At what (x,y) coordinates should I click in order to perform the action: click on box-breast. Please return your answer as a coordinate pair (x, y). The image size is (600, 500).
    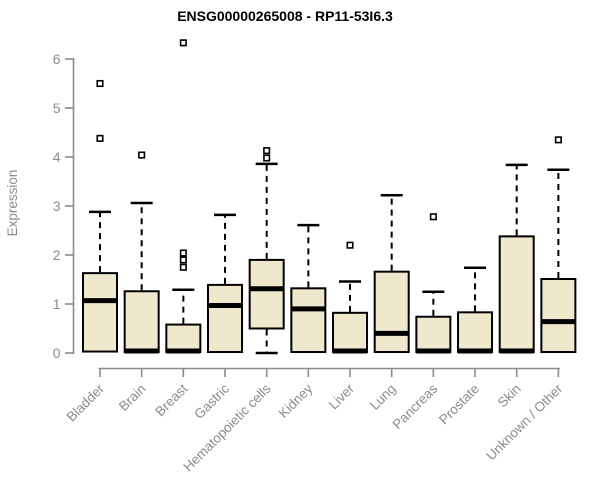
    Looking at the image, I should click on (183, 196).